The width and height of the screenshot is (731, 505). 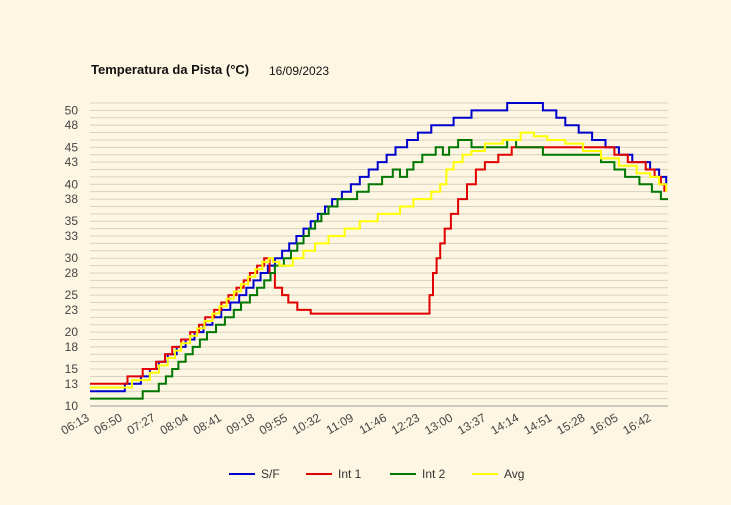 I want to click on y-tick-label: 50, so click(x=72, y=110).